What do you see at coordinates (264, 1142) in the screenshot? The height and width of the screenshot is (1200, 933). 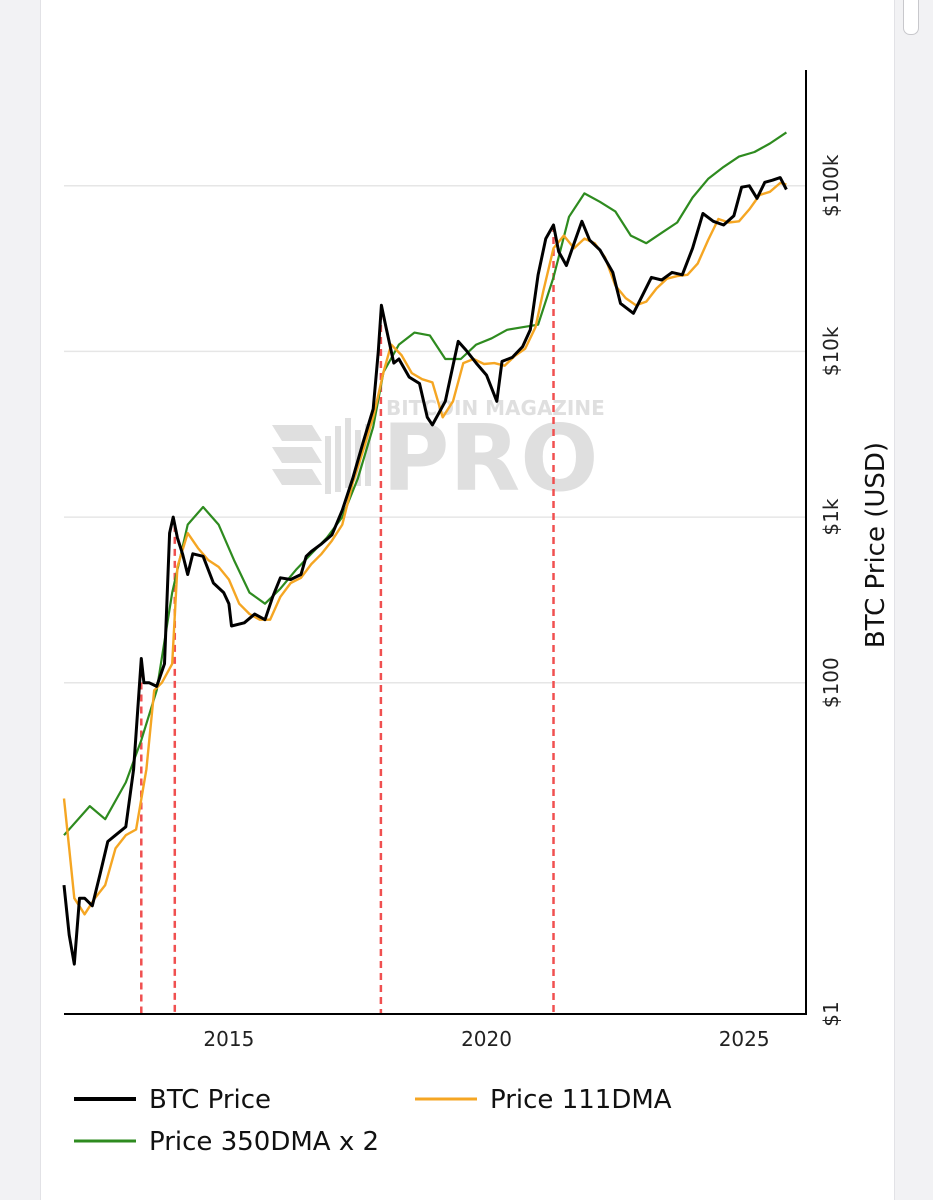 I see `legend-label: Price 350DMA x 2` at bounding box center [264, 1142].